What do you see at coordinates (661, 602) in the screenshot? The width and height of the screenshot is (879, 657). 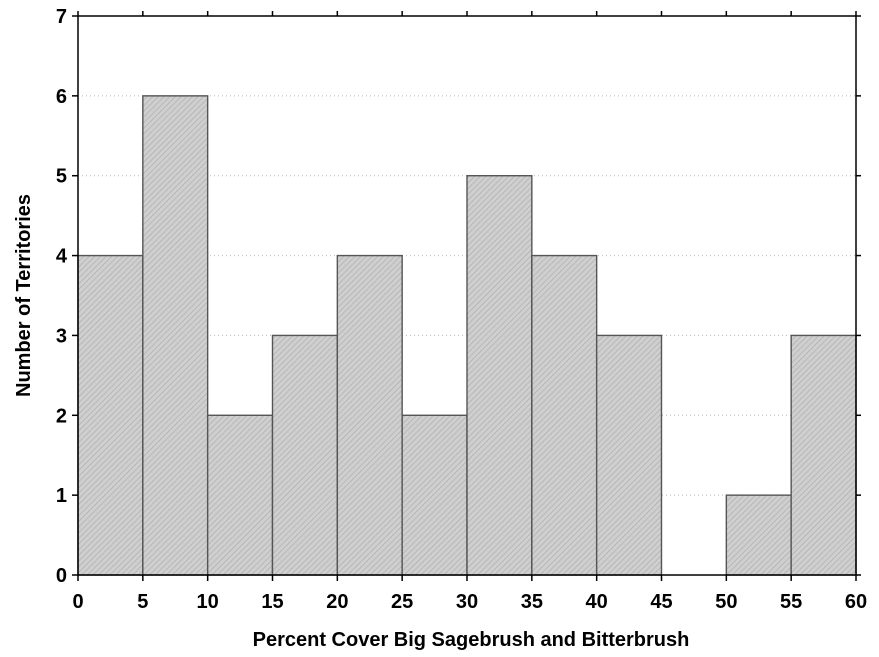 I see `x-tick-label-45: 45` at bounding box center [661, 602].